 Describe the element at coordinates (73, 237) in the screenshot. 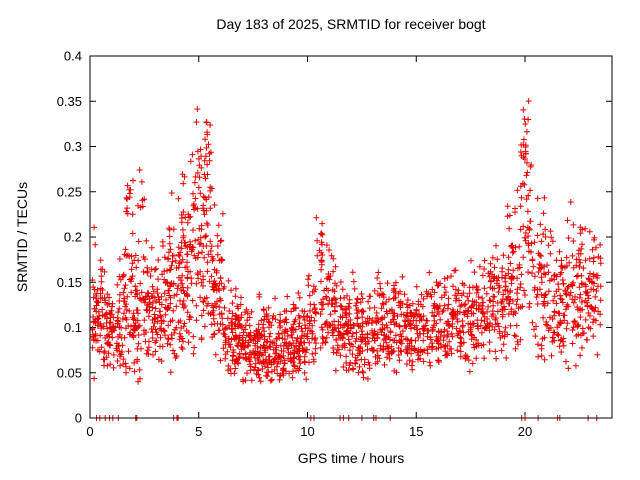

I see `y-tick-label: 0.2` at that location.